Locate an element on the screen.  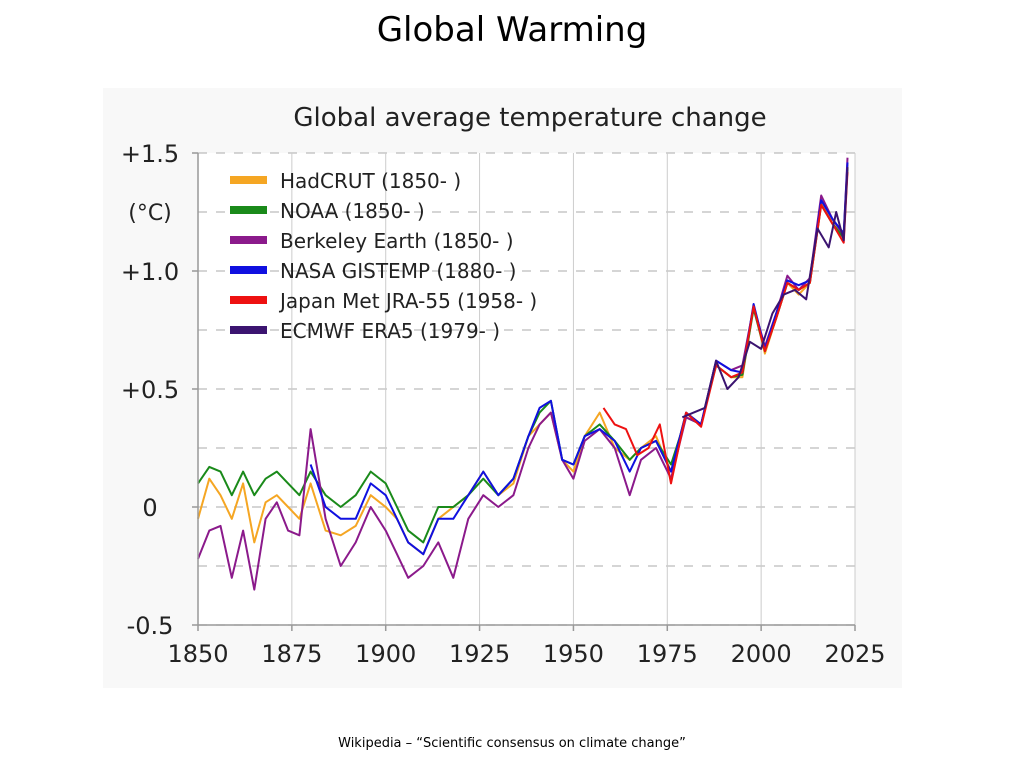
x-tick-label: 2025 is located at coordinates (854, 654).